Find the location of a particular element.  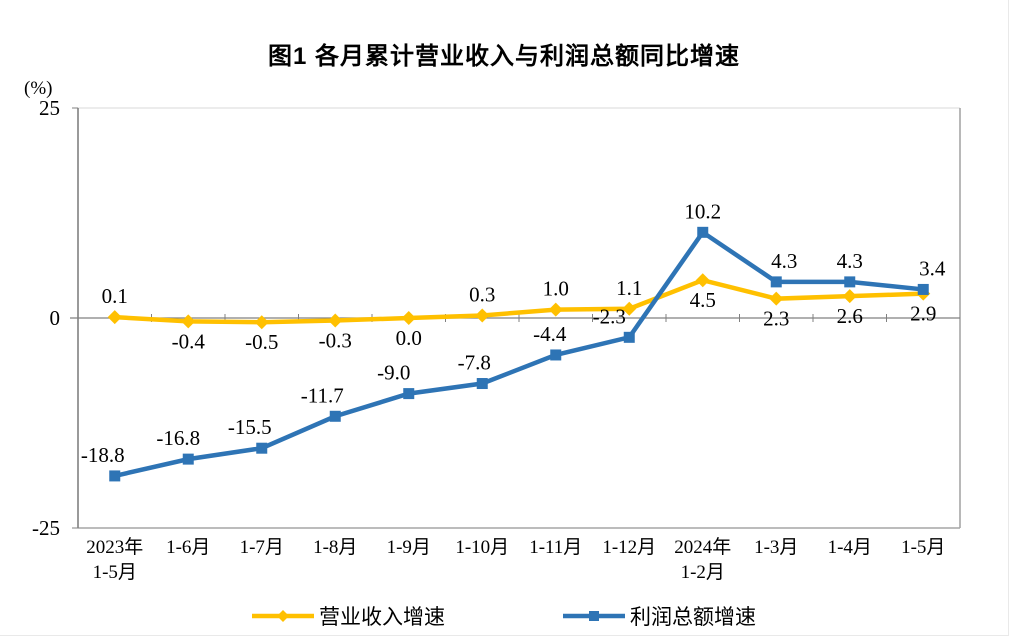

data-label: 2.9 is located at coordinates (923, 314).